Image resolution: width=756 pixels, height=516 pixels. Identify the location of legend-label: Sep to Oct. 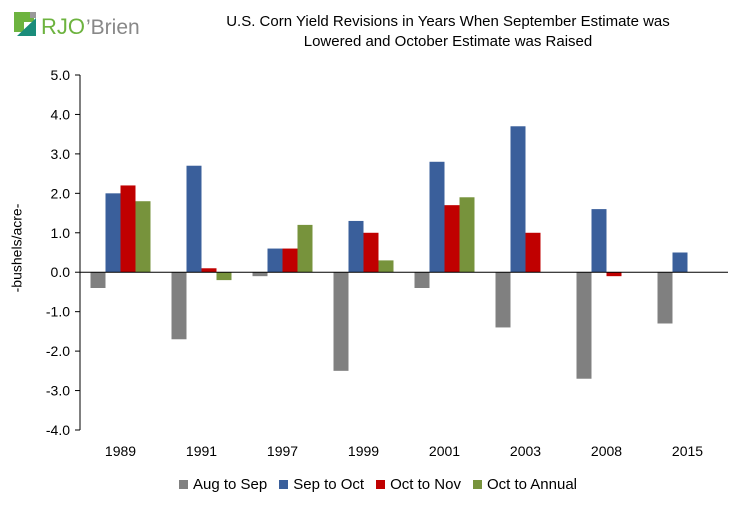
(329, 484).